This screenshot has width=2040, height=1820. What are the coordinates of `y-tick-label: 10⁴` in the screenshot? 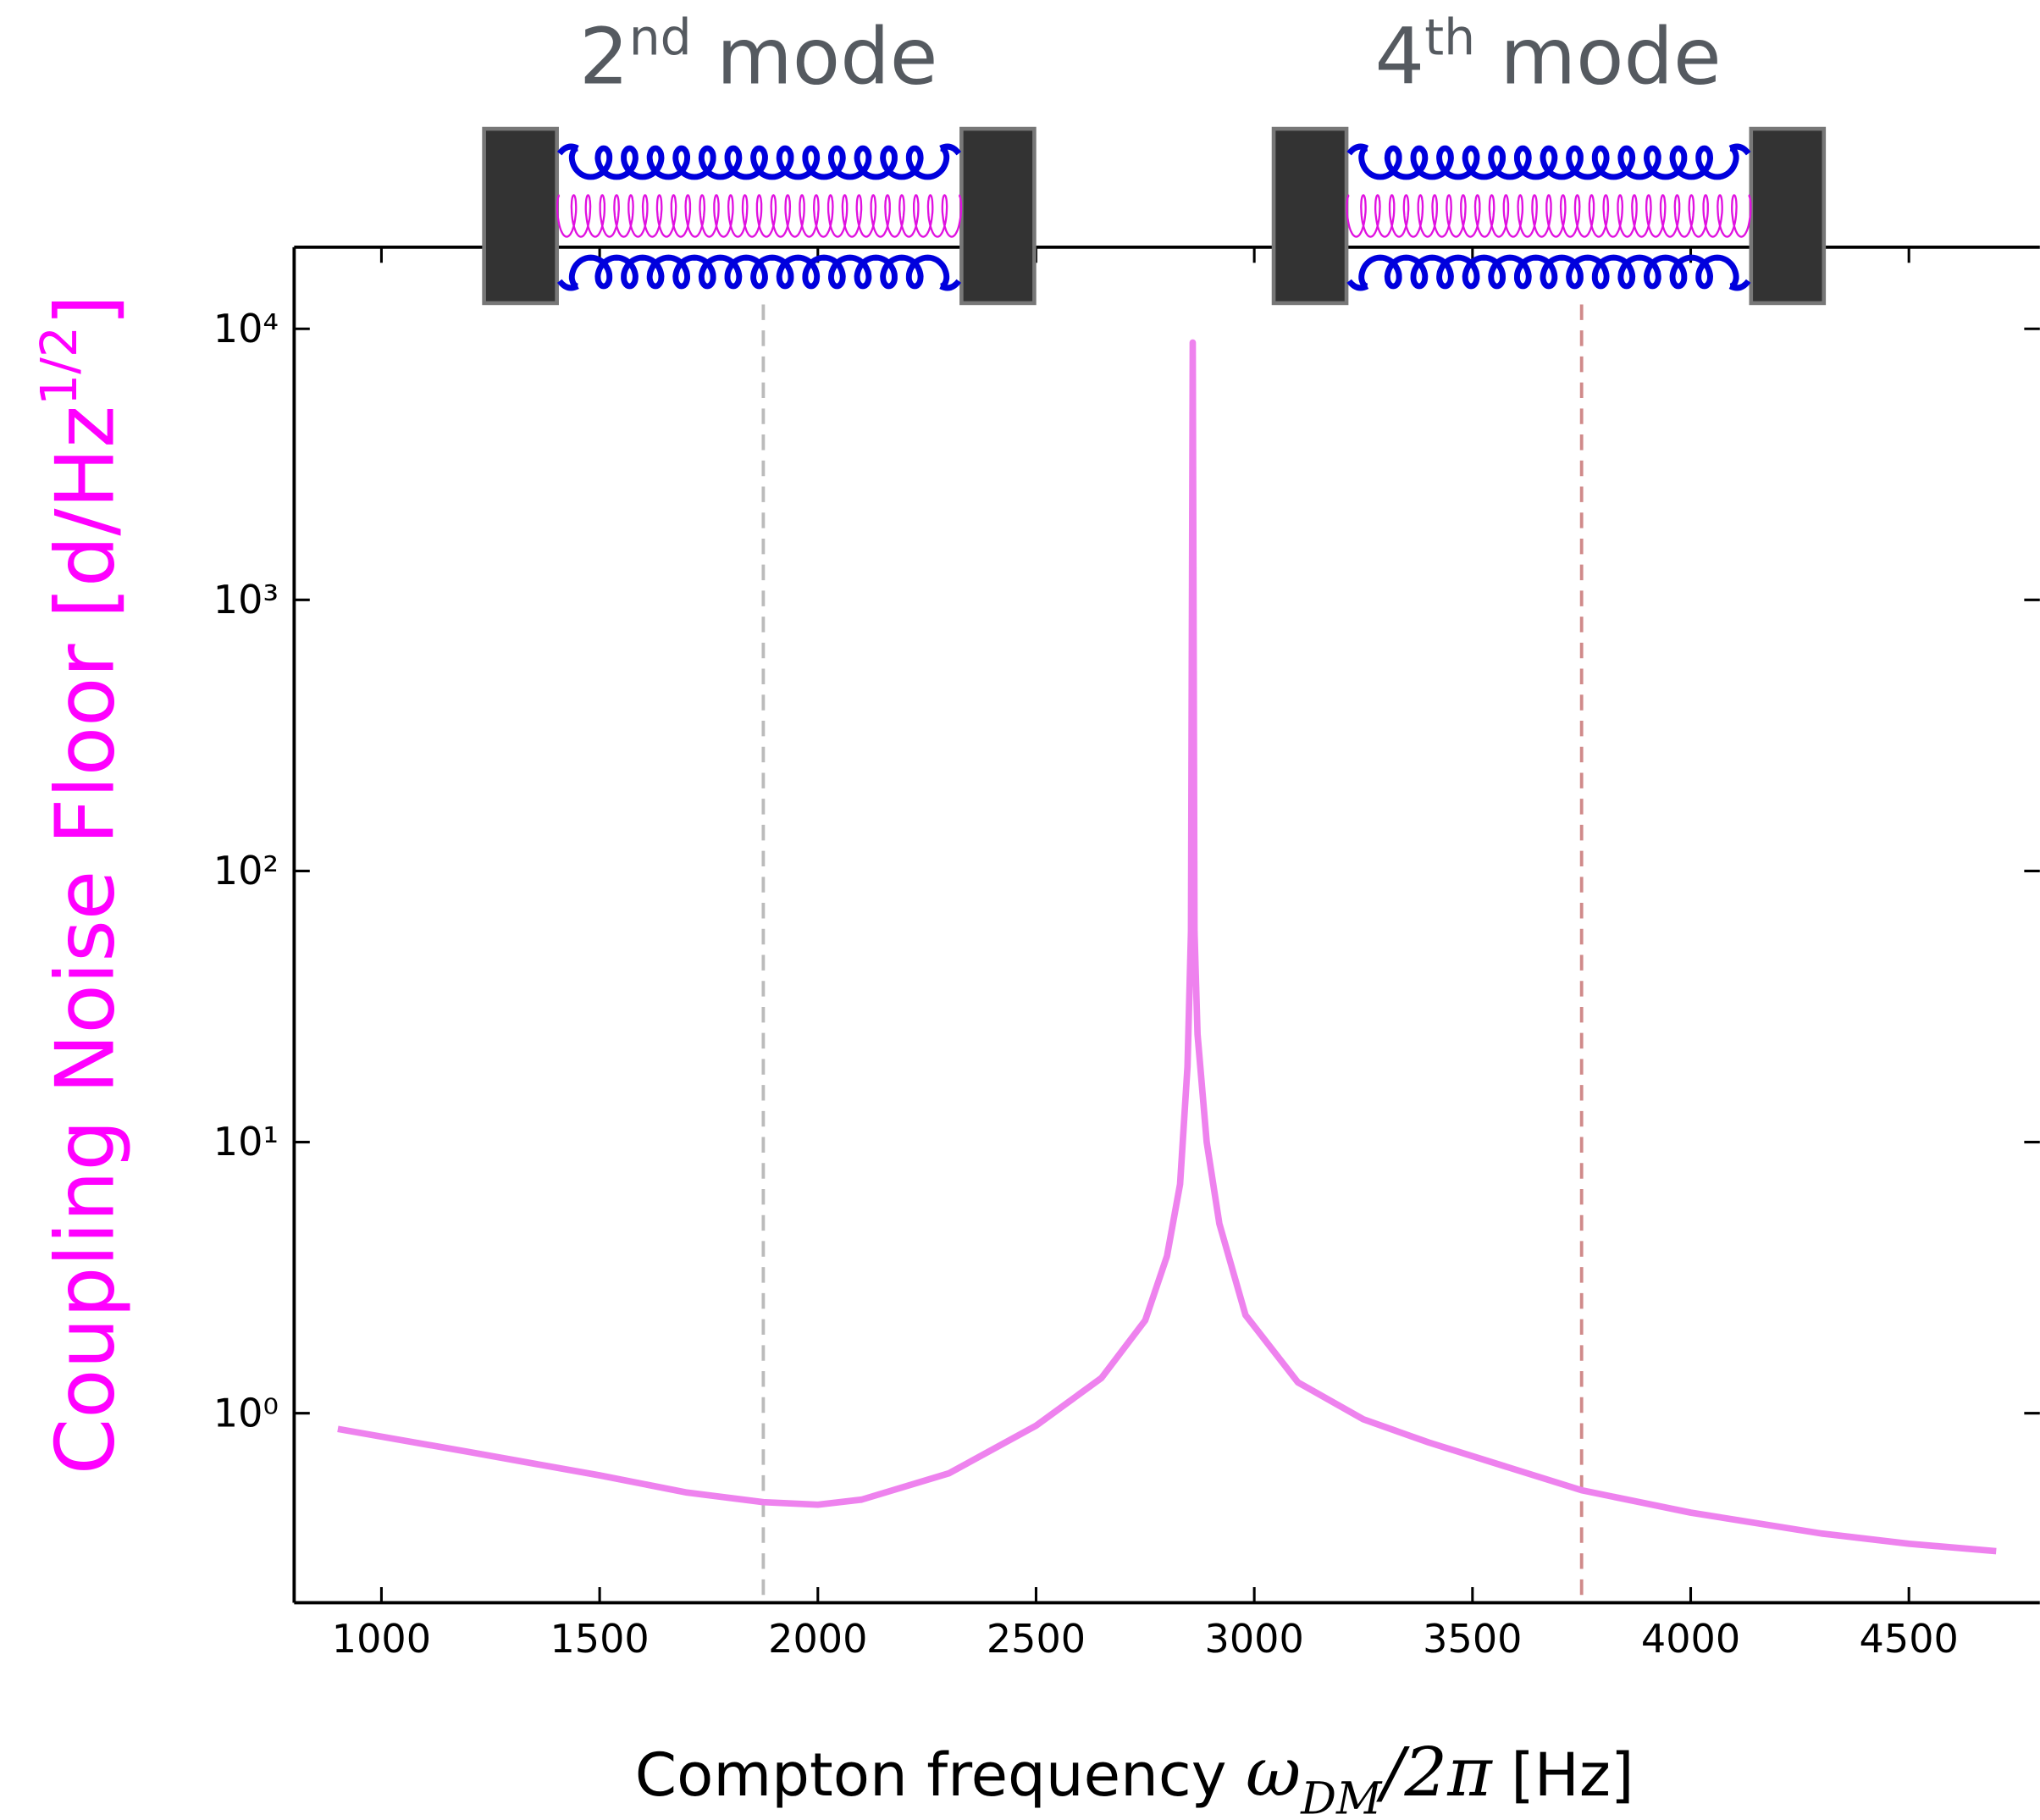 It's located at (246, 328).